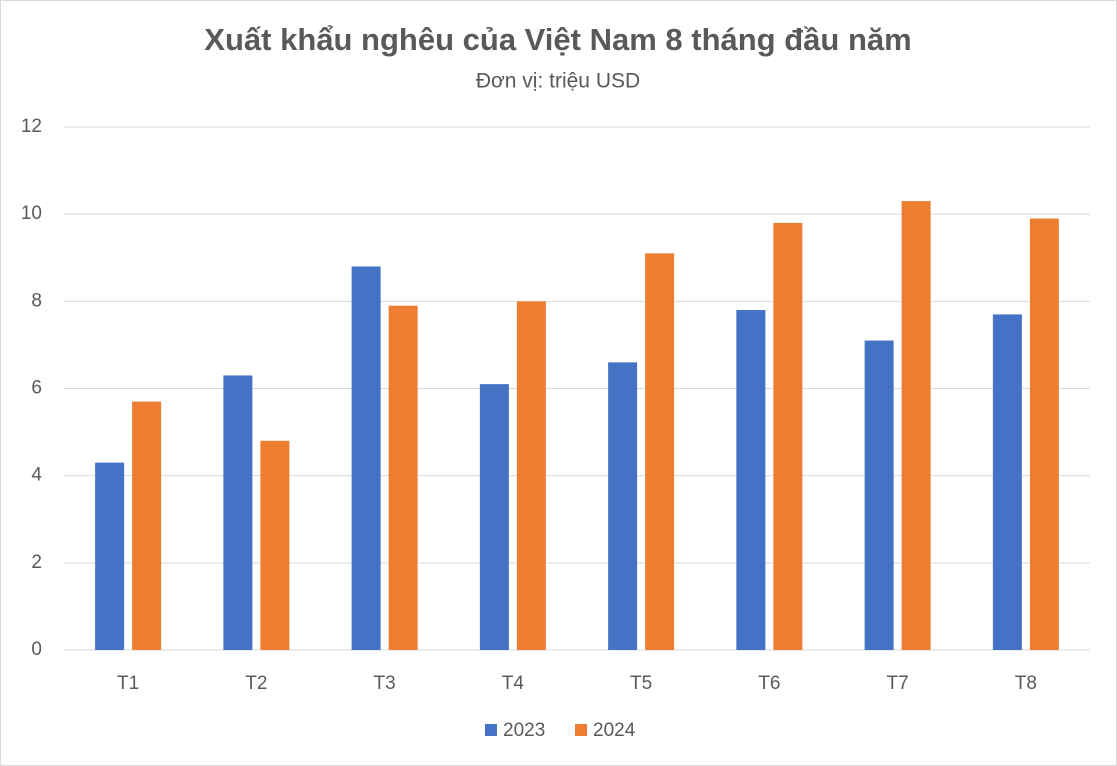  Describe the element at coordinates (36, 475) in the screenshot. I see `y-tick-label: 4` at that location.